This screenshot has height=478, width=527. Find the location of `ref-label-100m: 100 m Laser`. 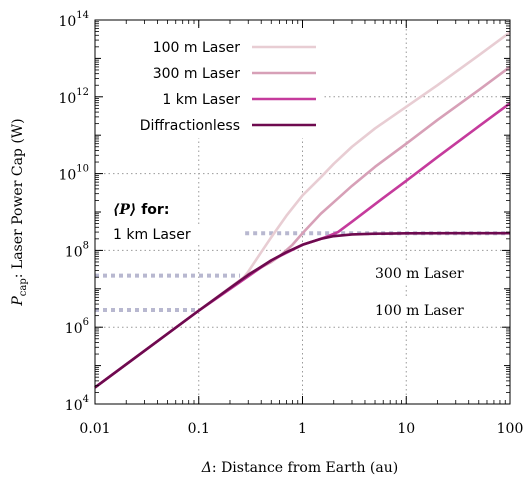

ref-label-100m: 100 m Laser is located at coordinates (419, 311).